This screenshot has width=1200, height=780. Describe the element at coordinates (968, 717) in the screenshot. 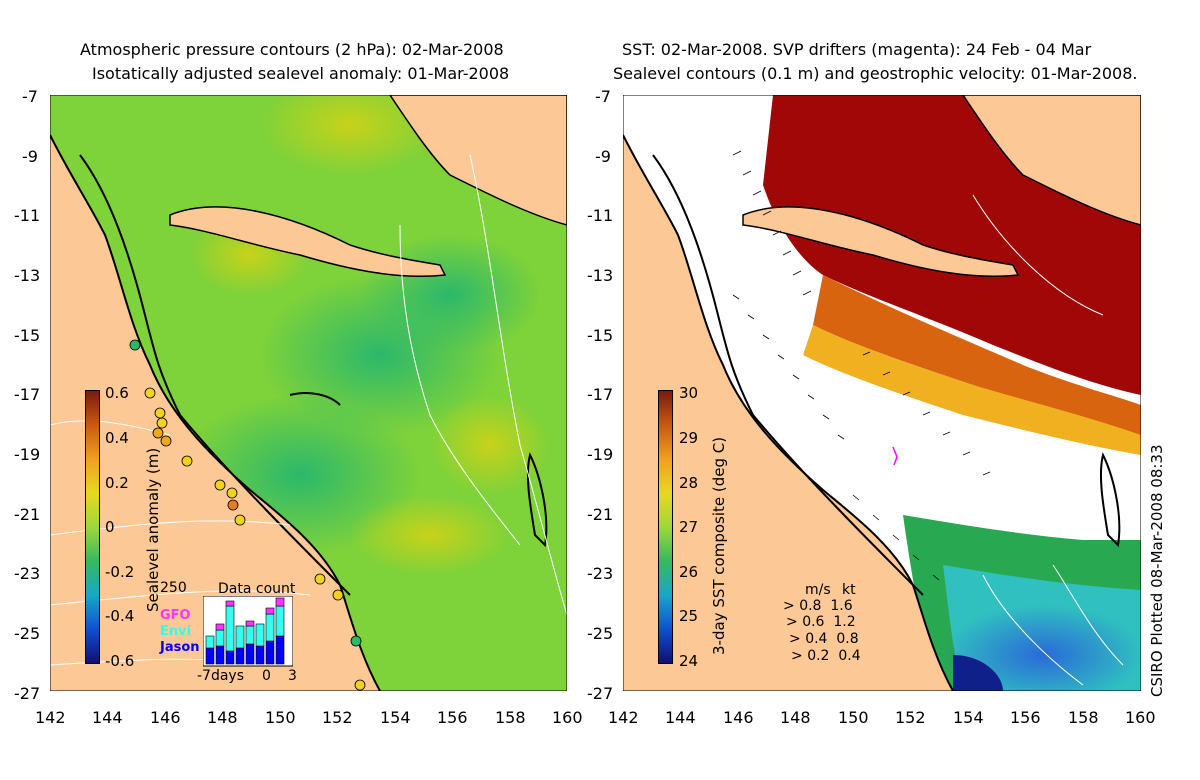

I see `right-lon-tick: 154` at that location.